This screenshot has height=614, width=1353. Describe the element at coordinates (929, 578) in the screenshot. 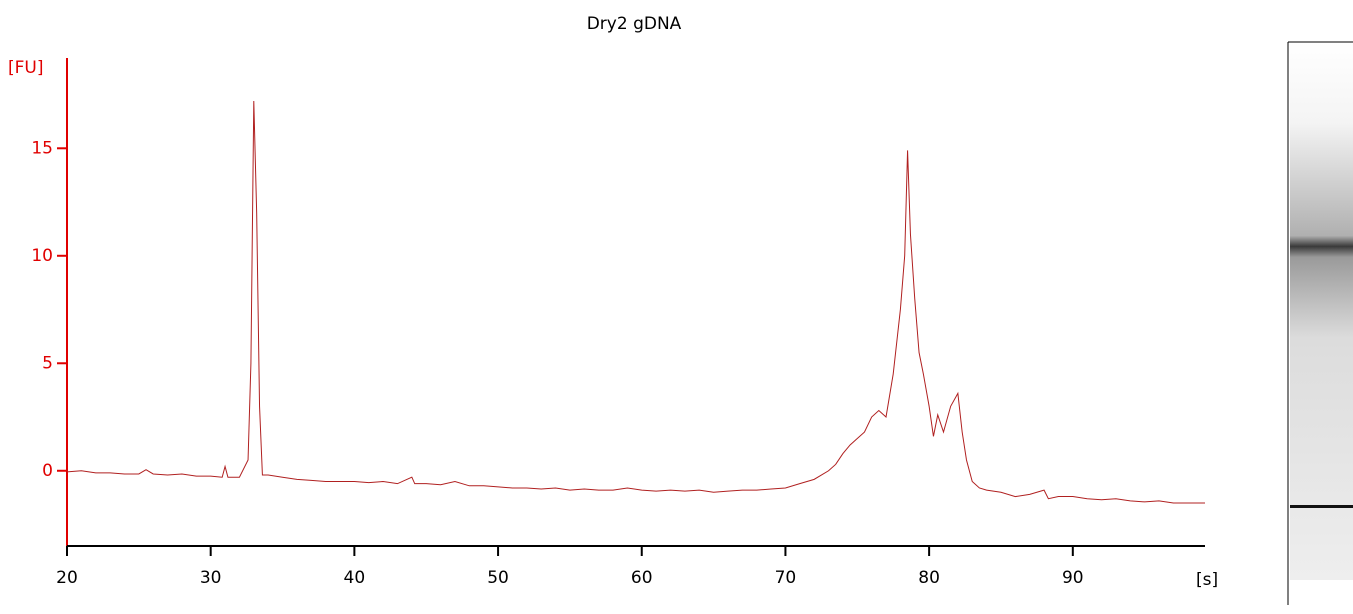

I see `x-tick-label: 80` at that location.